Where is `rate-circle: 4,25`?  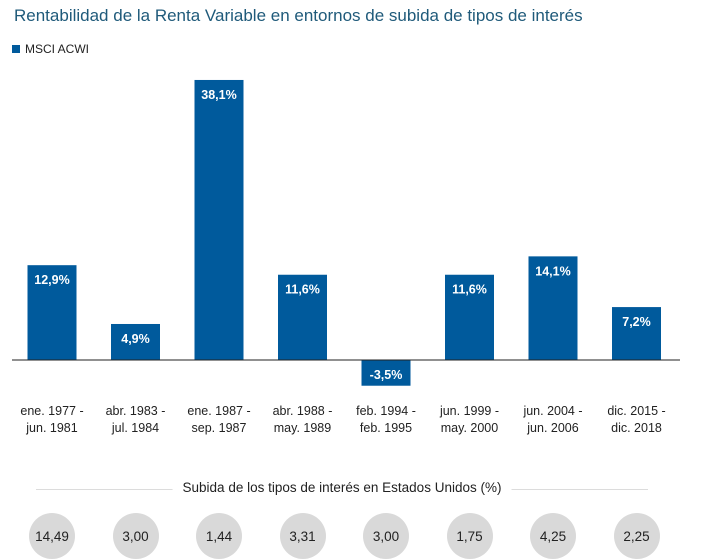
rate-circle: 4,25 is located at coordinates (553, 536).